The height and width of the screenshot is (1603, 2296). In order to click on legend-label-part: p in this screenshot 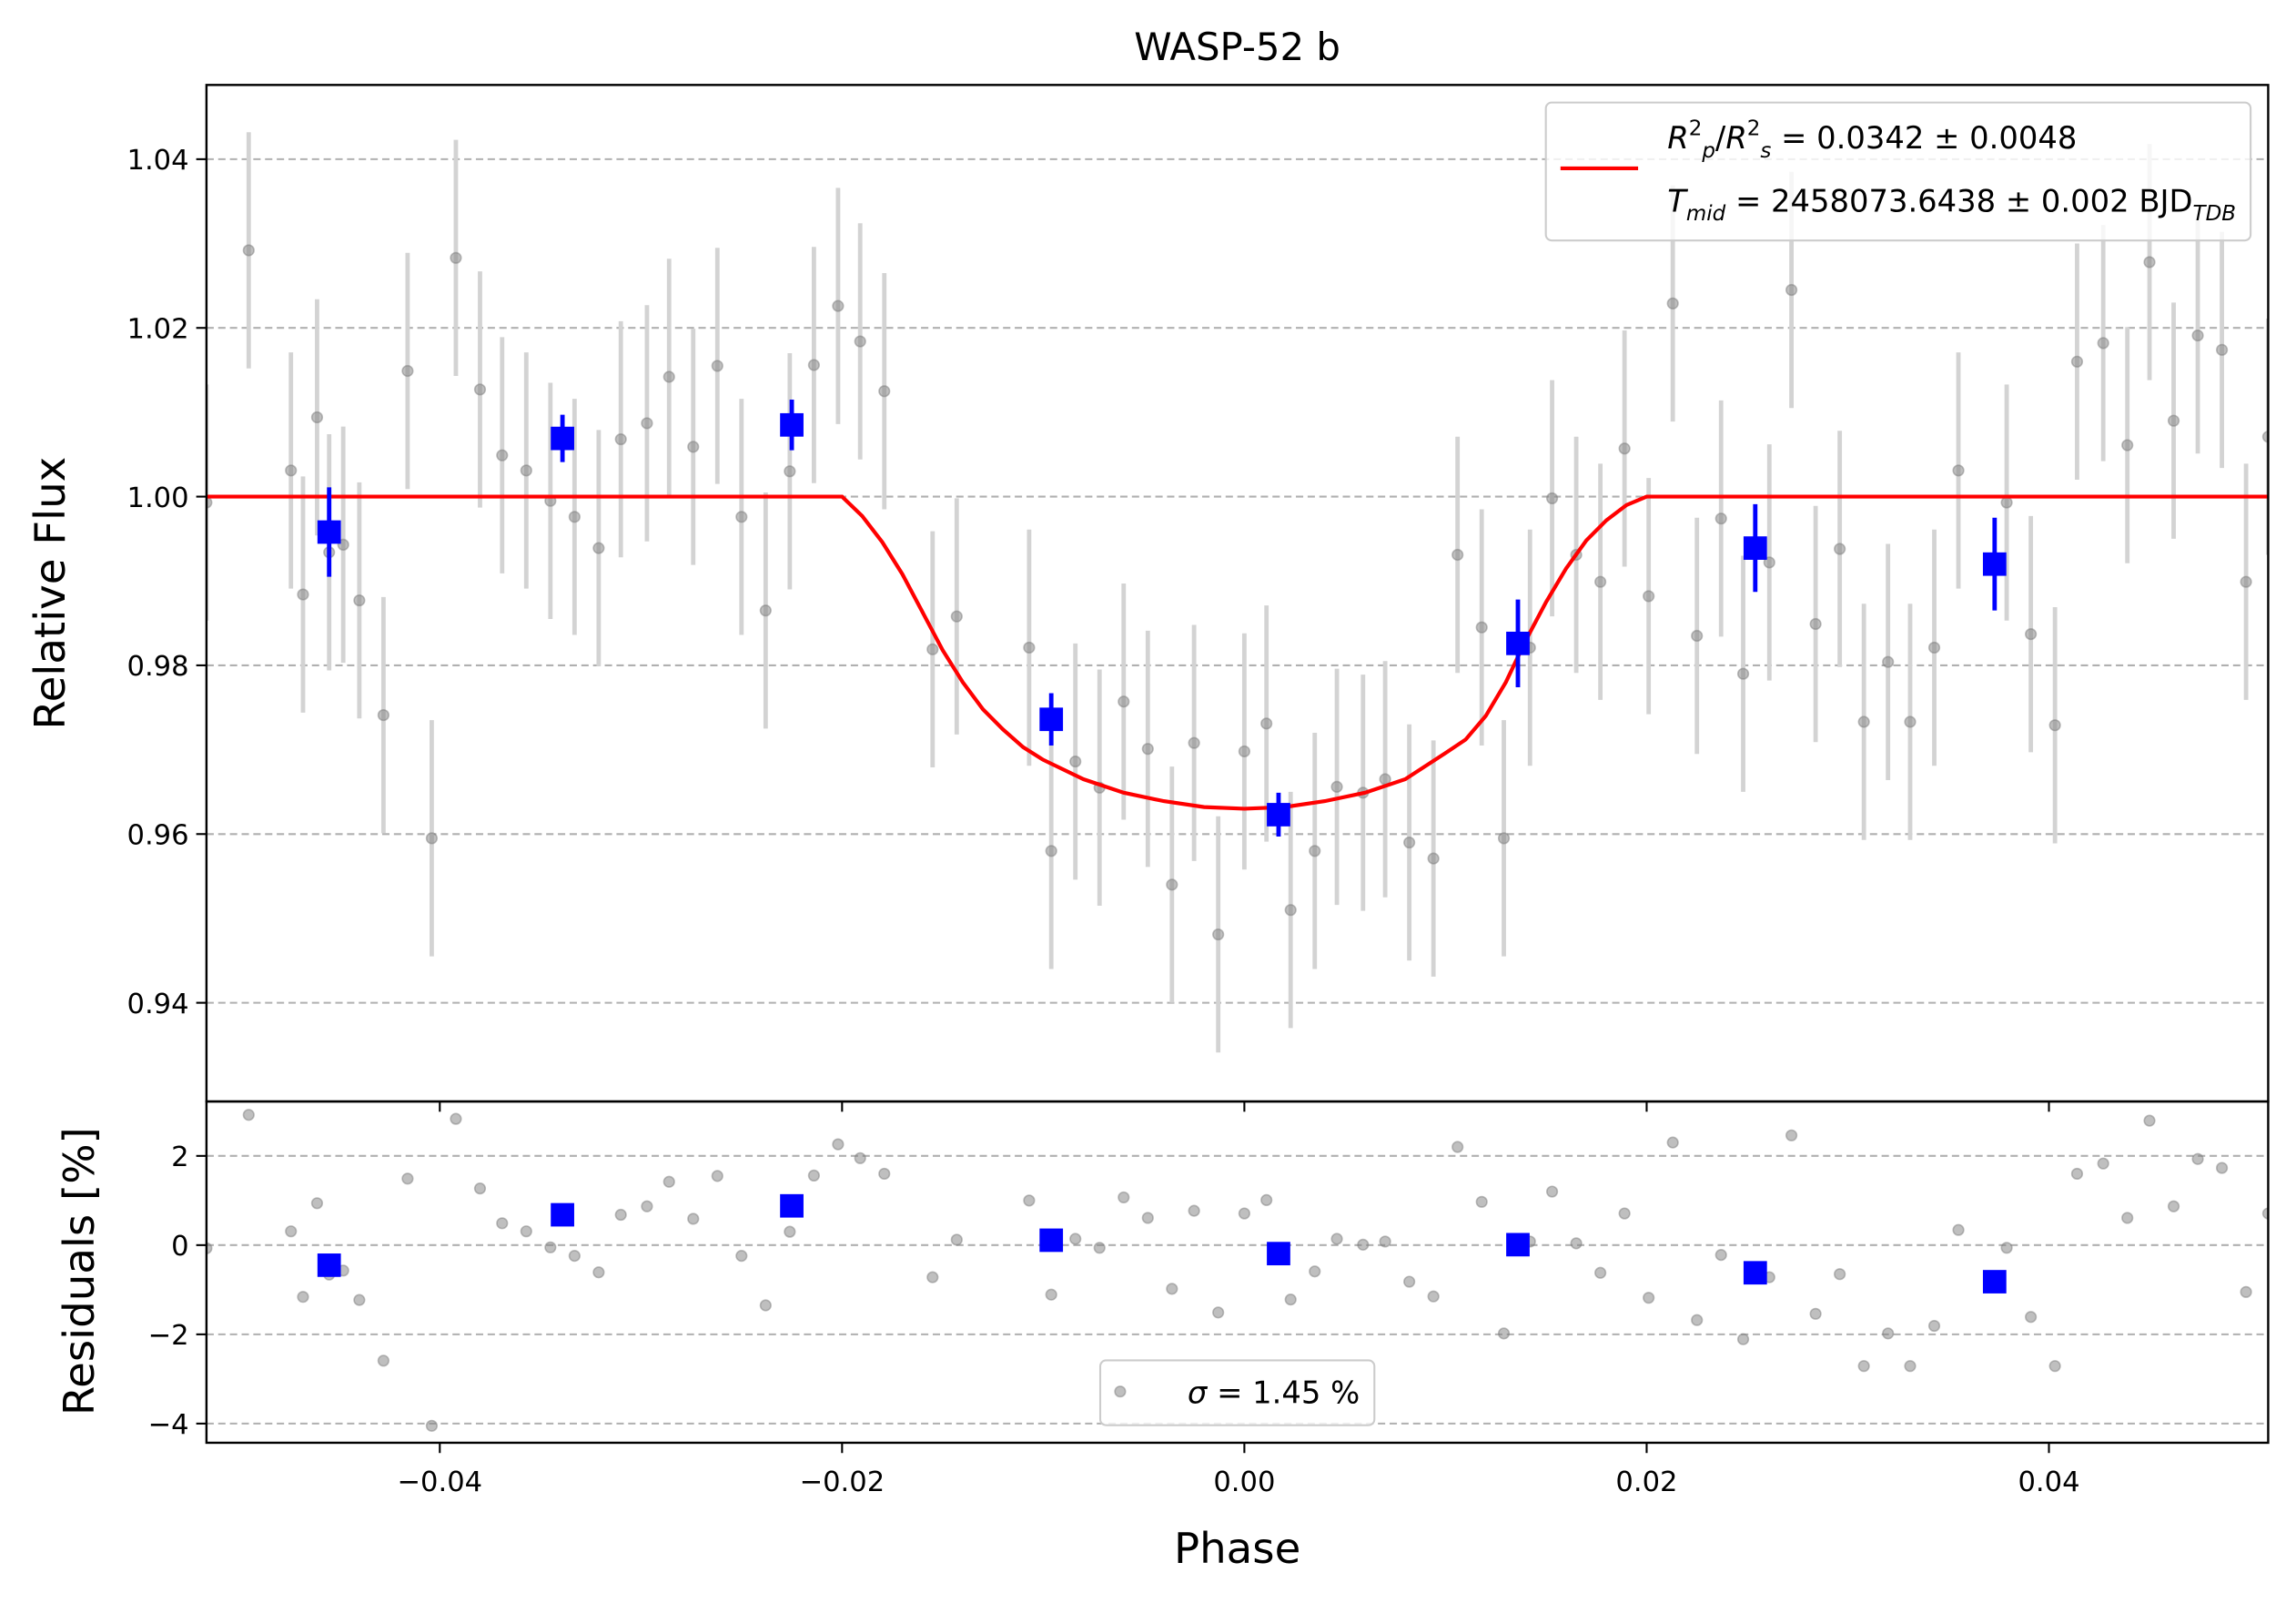, I will do `click(1708, 151)`.